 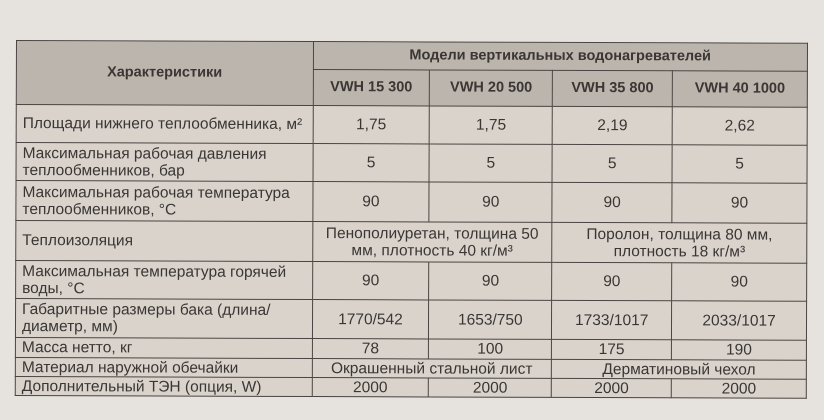 I want to click on cell: 2,19, so click(x=612, y=125).